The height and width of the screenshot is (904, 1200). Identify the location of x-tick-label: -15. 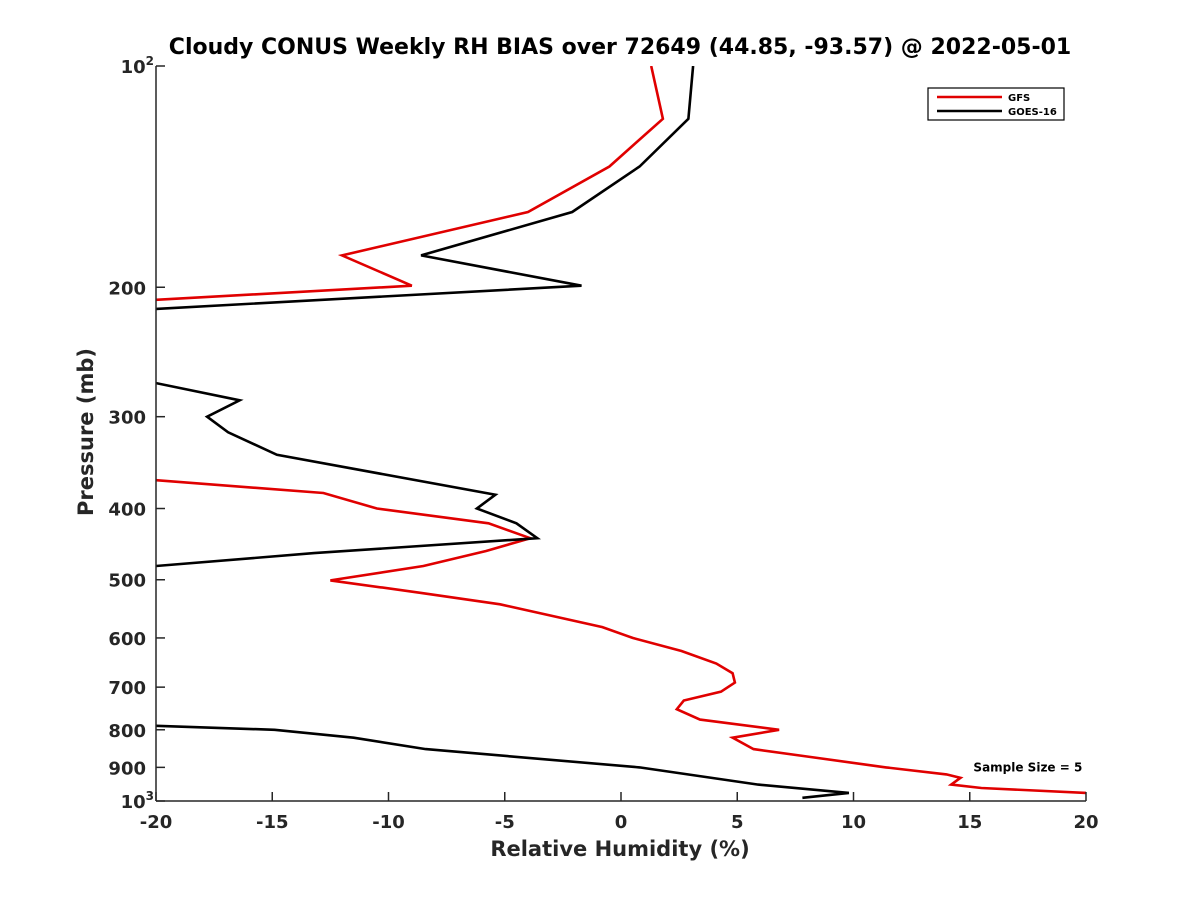
(272, 822).